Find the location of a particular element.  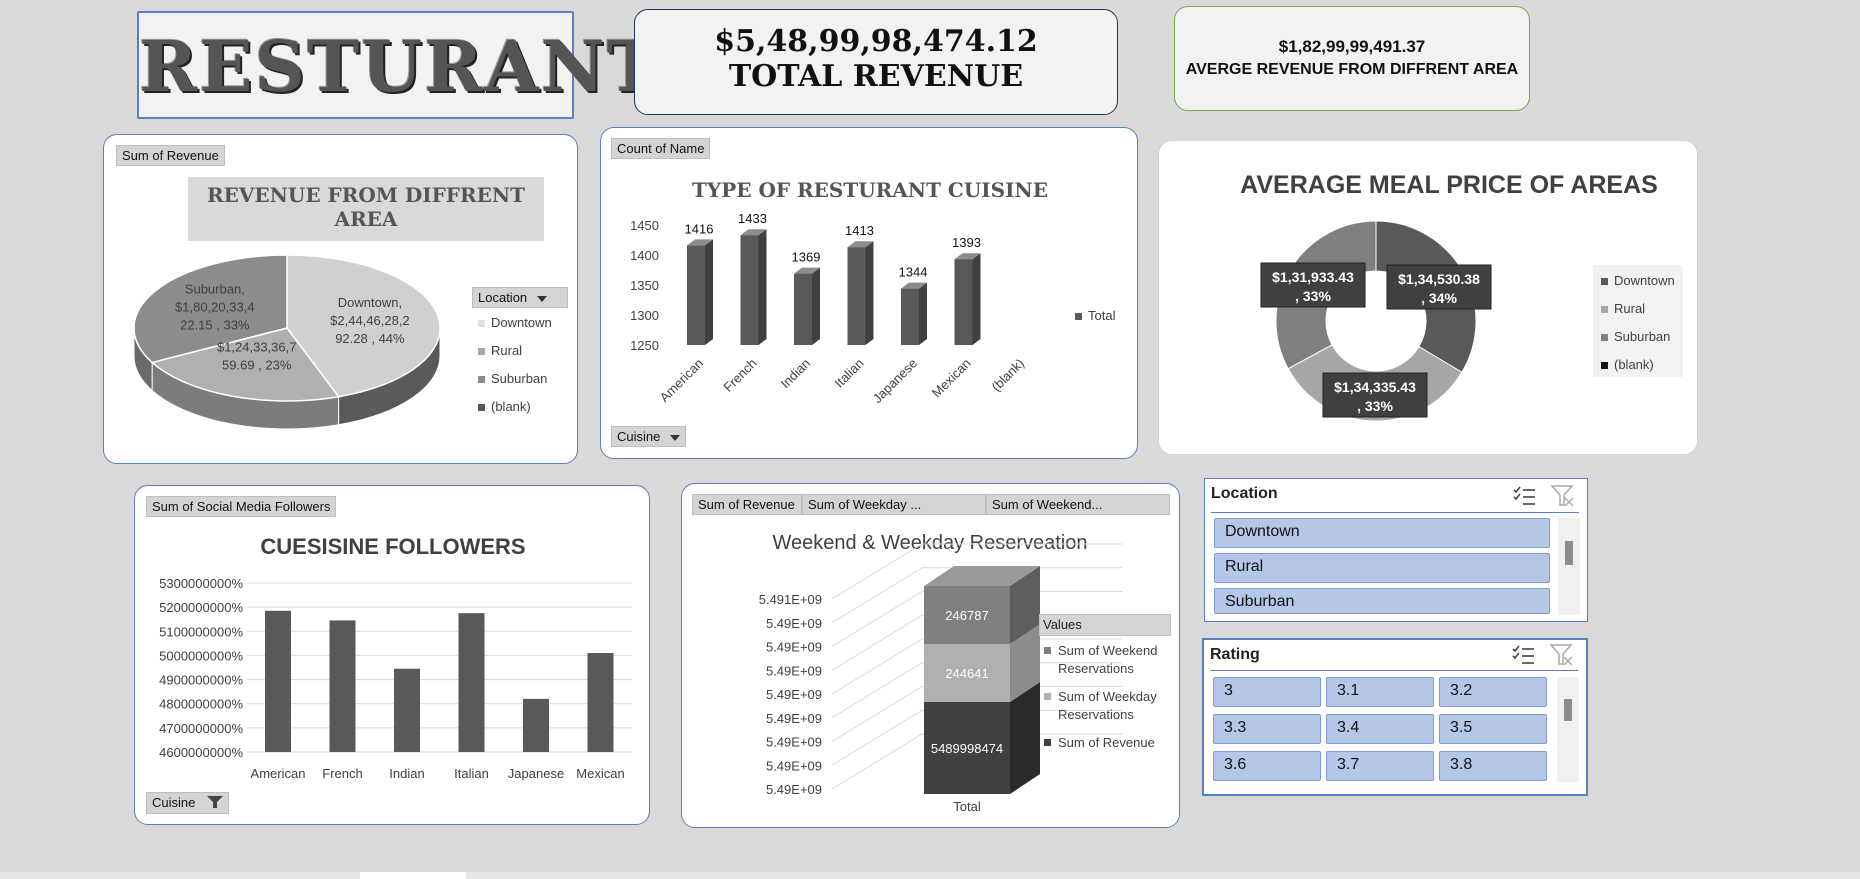

followers-x-tick: American is located at coordinates (278, 773).